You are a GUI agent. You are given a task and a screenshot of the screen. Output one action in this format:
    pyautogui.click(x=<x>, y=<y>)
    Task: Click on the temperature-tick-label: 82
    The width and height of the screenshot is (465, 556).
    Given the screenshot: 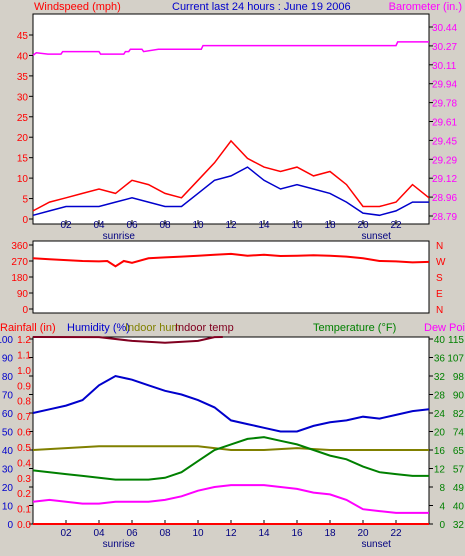 What is the action you would take?
    pyautogui.click(x=459, y=414)
    